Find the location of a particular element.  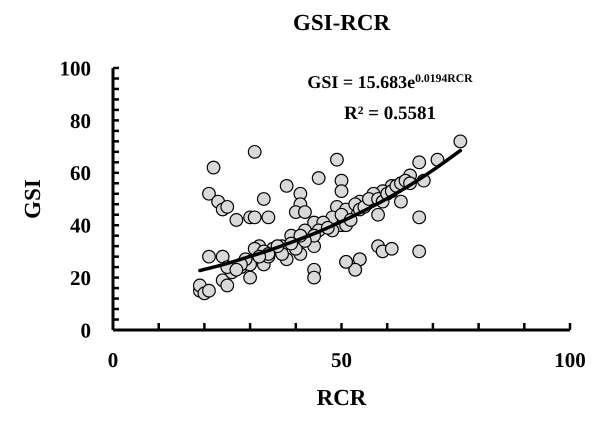

x-tick-label: 50 is located at coordinates (341, 360).